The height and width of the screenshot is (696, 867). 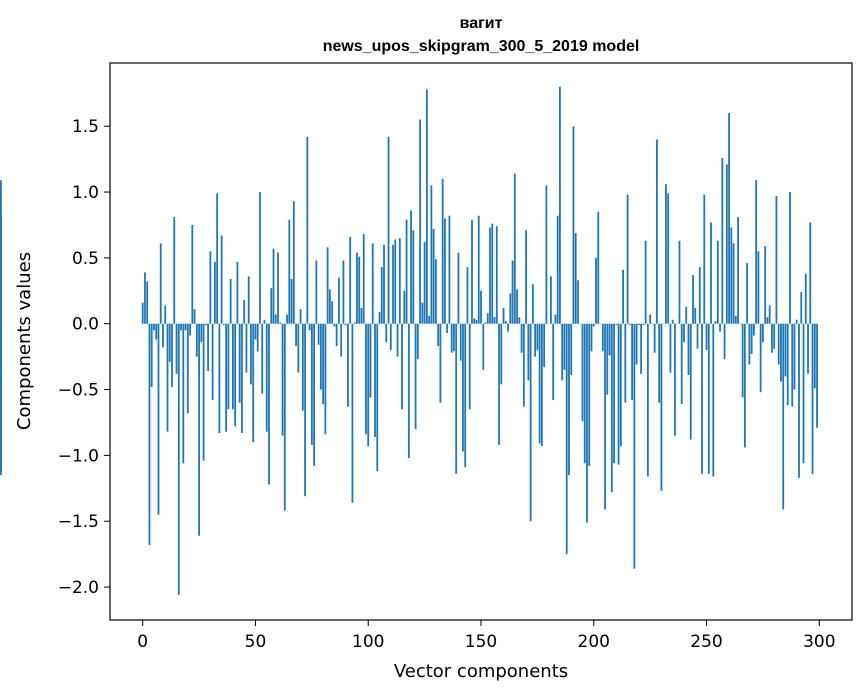 What do you see at coordinates (481, 23) in the screenshot?
I see `chart-title: вагит` at bounding box center [481, 23].